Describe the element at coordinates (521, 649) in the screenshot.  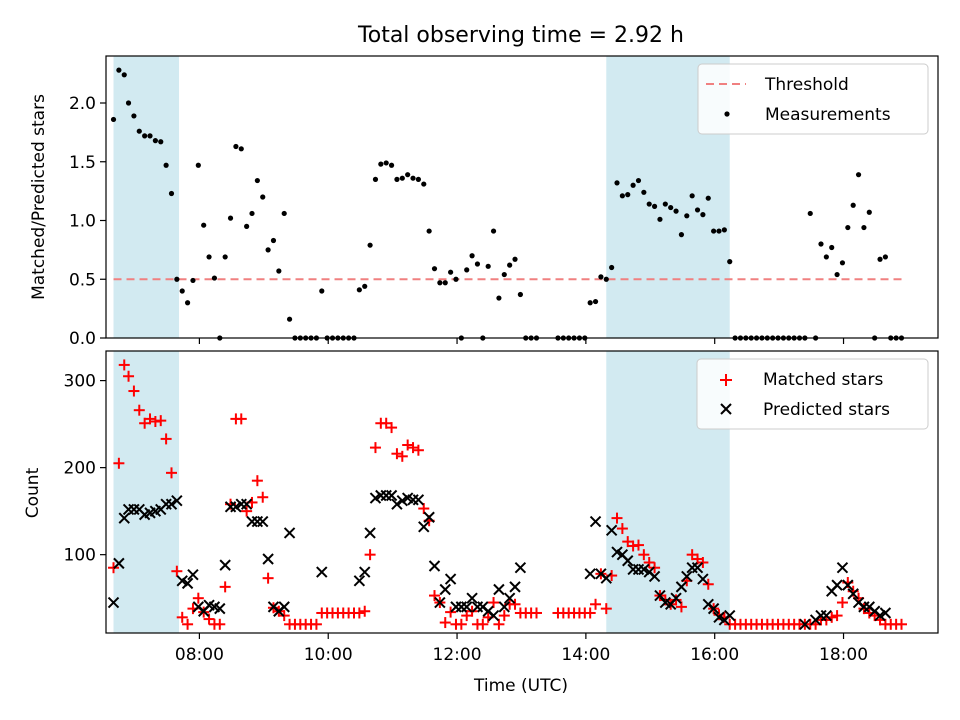
I see `bottom-x-axis-ticks: 08:00 10:00 12:00 14:00 16:00 18:00` at that location.